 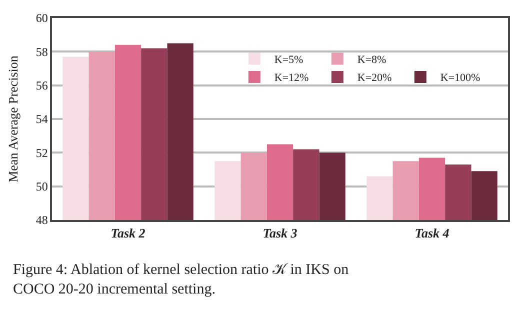 I want to click on x-tick-label: Task 2, so click(x=128, y=232).